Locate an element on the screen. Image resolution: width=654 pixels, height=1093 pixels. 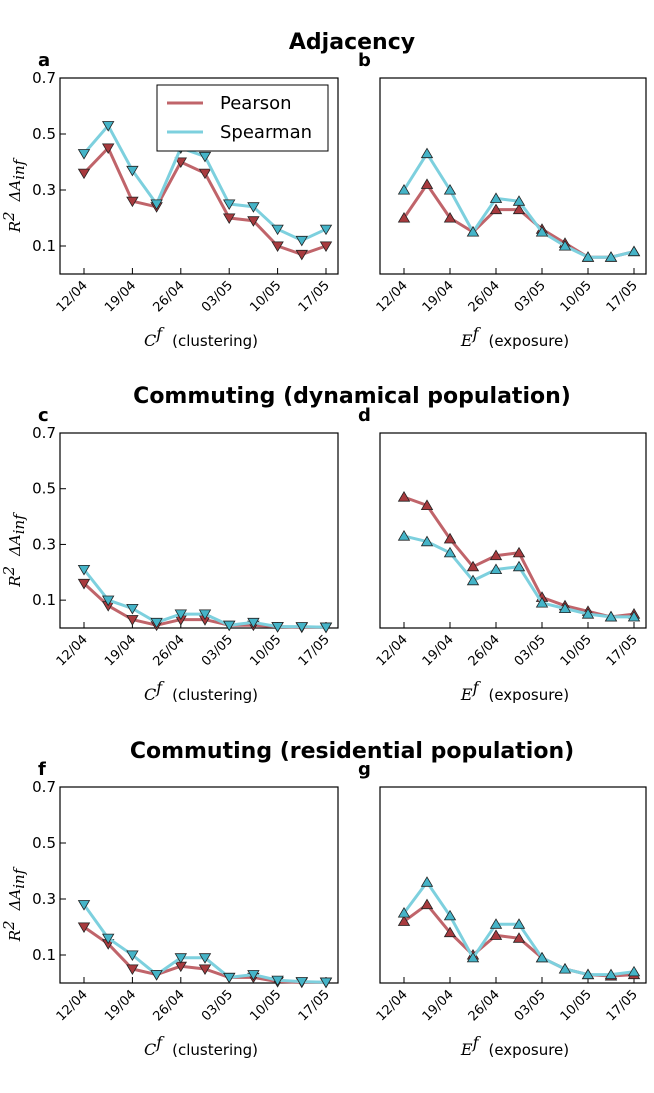
ylabel-r-superscript: 2 is located at coordinates (9, 216).